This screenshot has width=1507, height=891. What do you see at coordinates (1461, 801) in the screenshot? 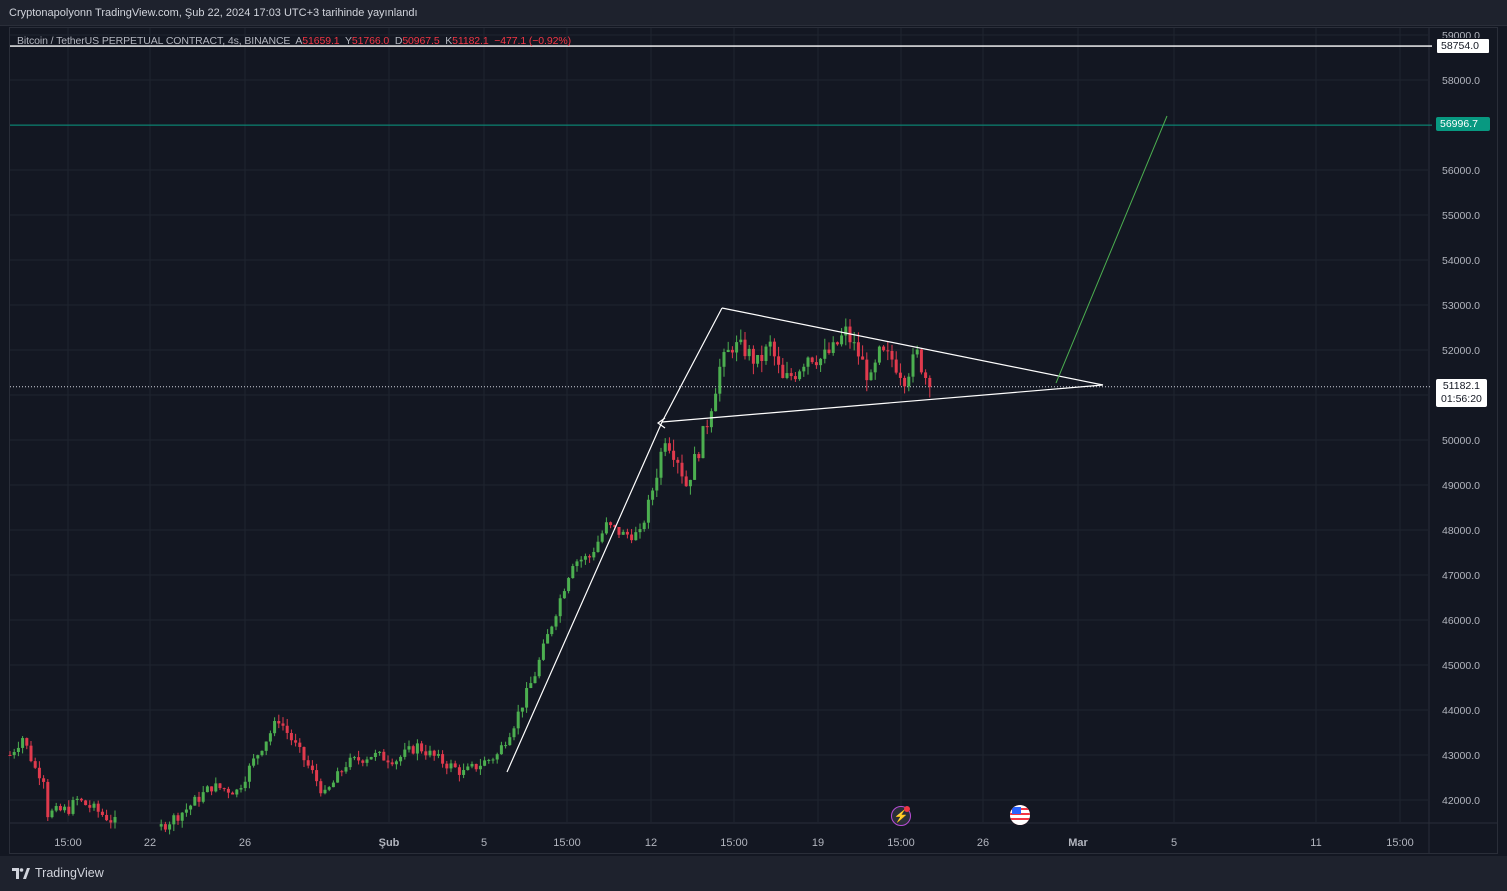
I see `y-tick-label: 42000.0` at bounding box center [1461, 801].